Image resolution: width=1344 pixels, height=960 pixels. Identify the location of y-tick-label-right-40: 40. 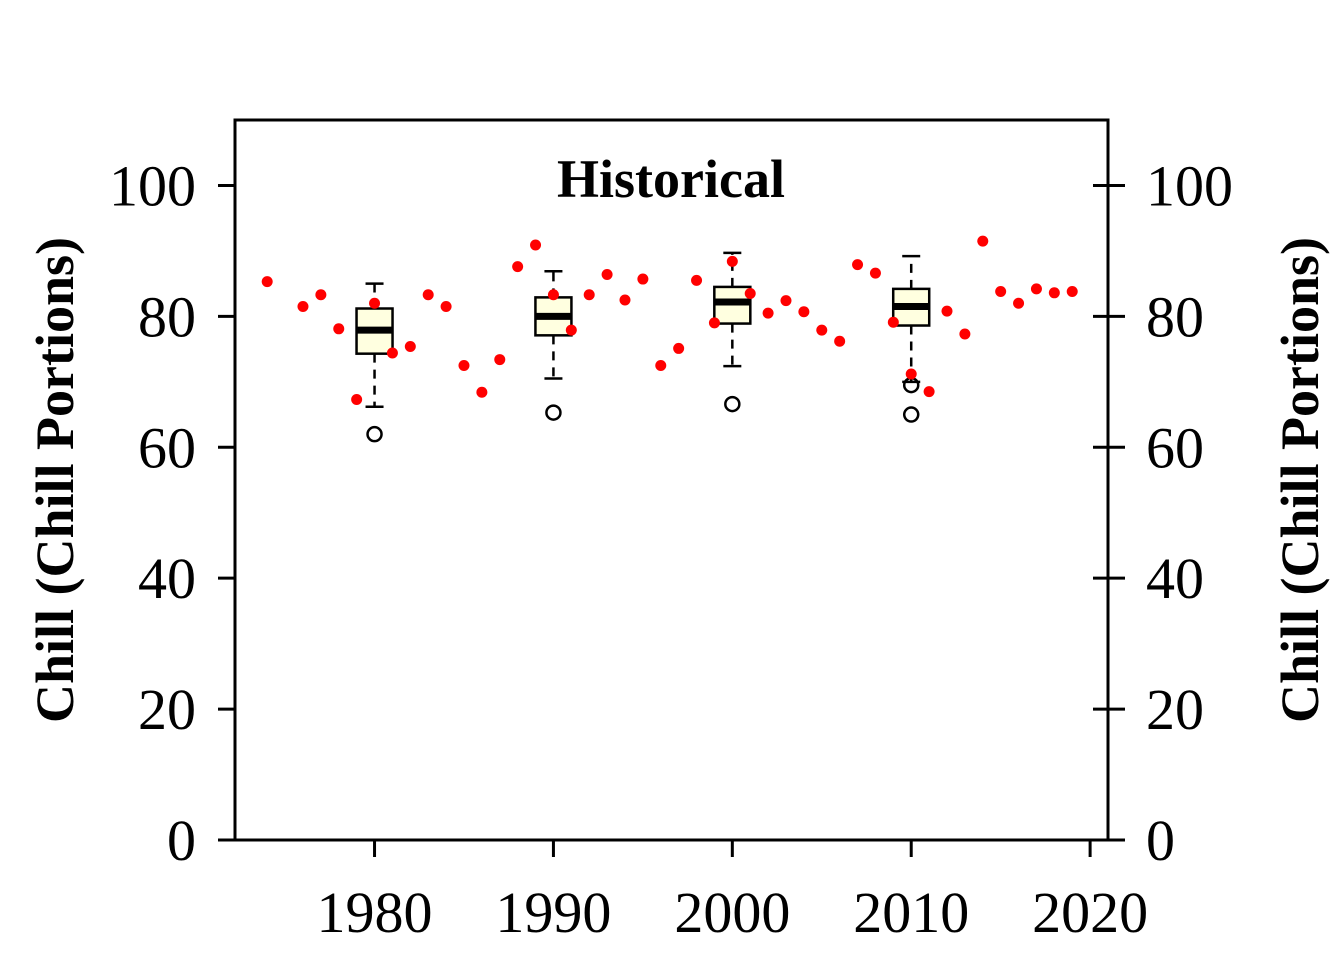
(1175, 578).